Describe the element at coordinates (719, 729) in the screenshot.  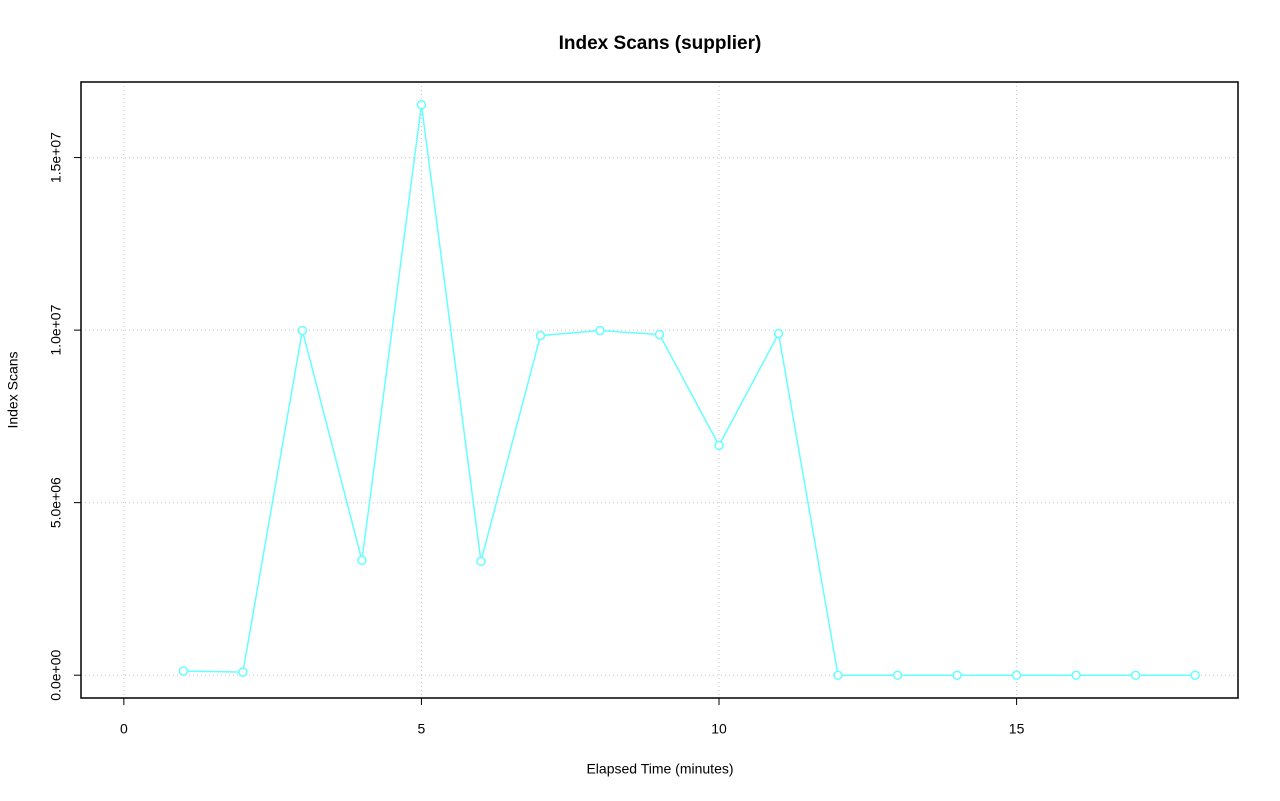
I see `x-tick-label: 10` at that location.